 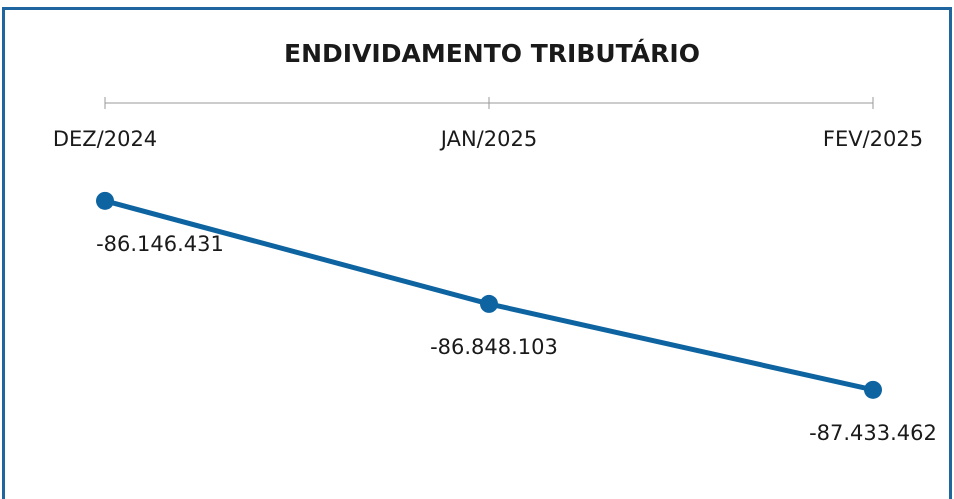 I want to click on x-tick-label: DEZ/2024, so click(x=105, y=139).